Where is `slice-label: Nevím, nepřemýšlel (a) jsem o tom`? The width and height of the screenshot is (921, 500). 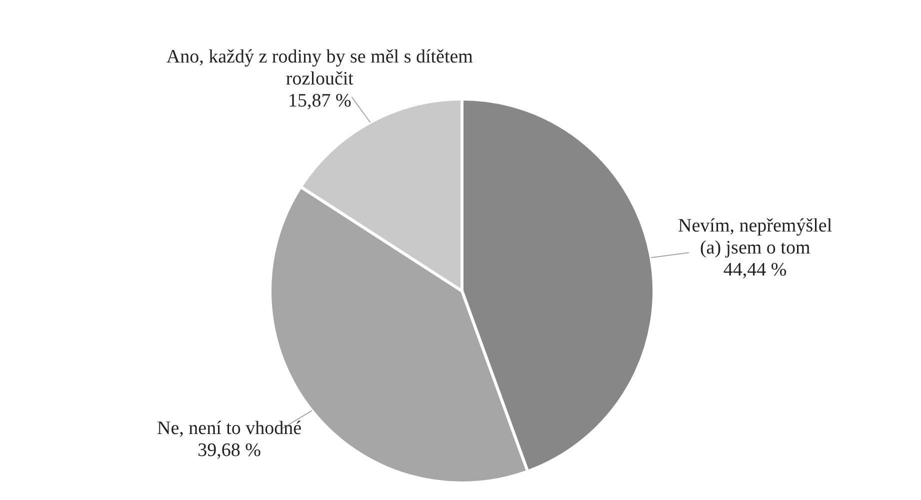 slice-label: Nevím, nepřemýšlel (a) jsem o tom is located at coordinates (755, 237).